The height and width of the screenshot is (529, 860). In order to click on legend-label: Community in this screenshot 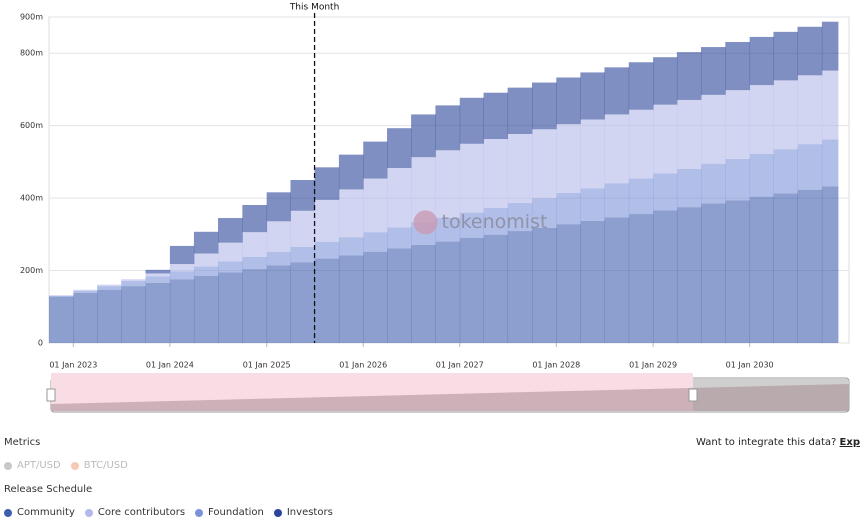, I will do `click(46, 512)`.